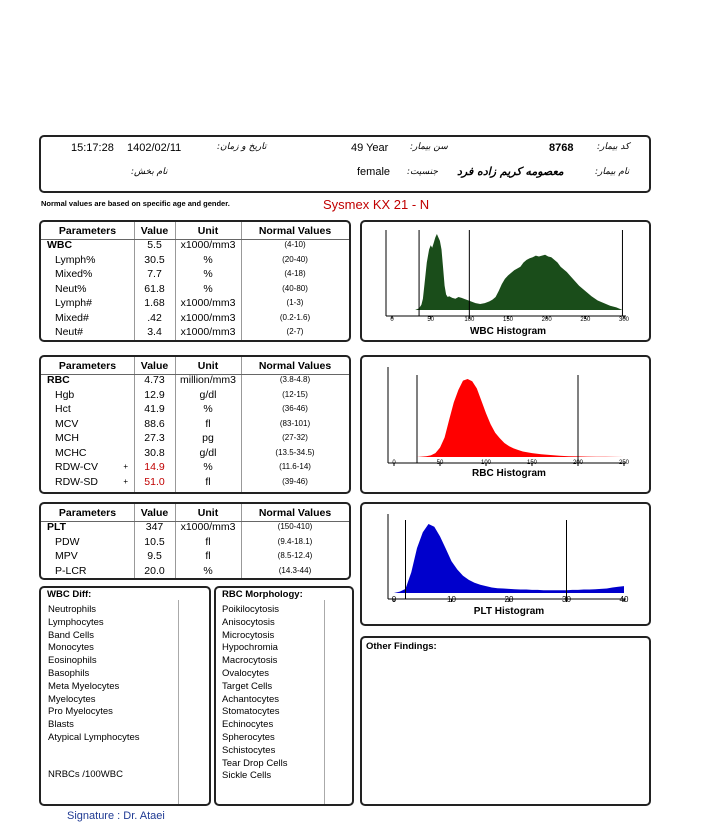  I want to click on list-item: Spherocytes, so click(248, 737).